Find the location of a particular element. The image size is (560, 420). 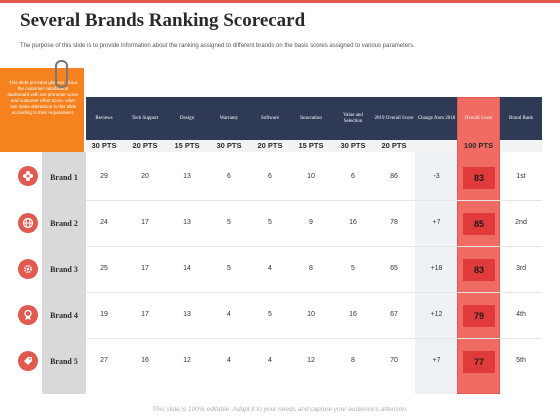

cell-2019-score: 65 is located at coordinates (394, 268).